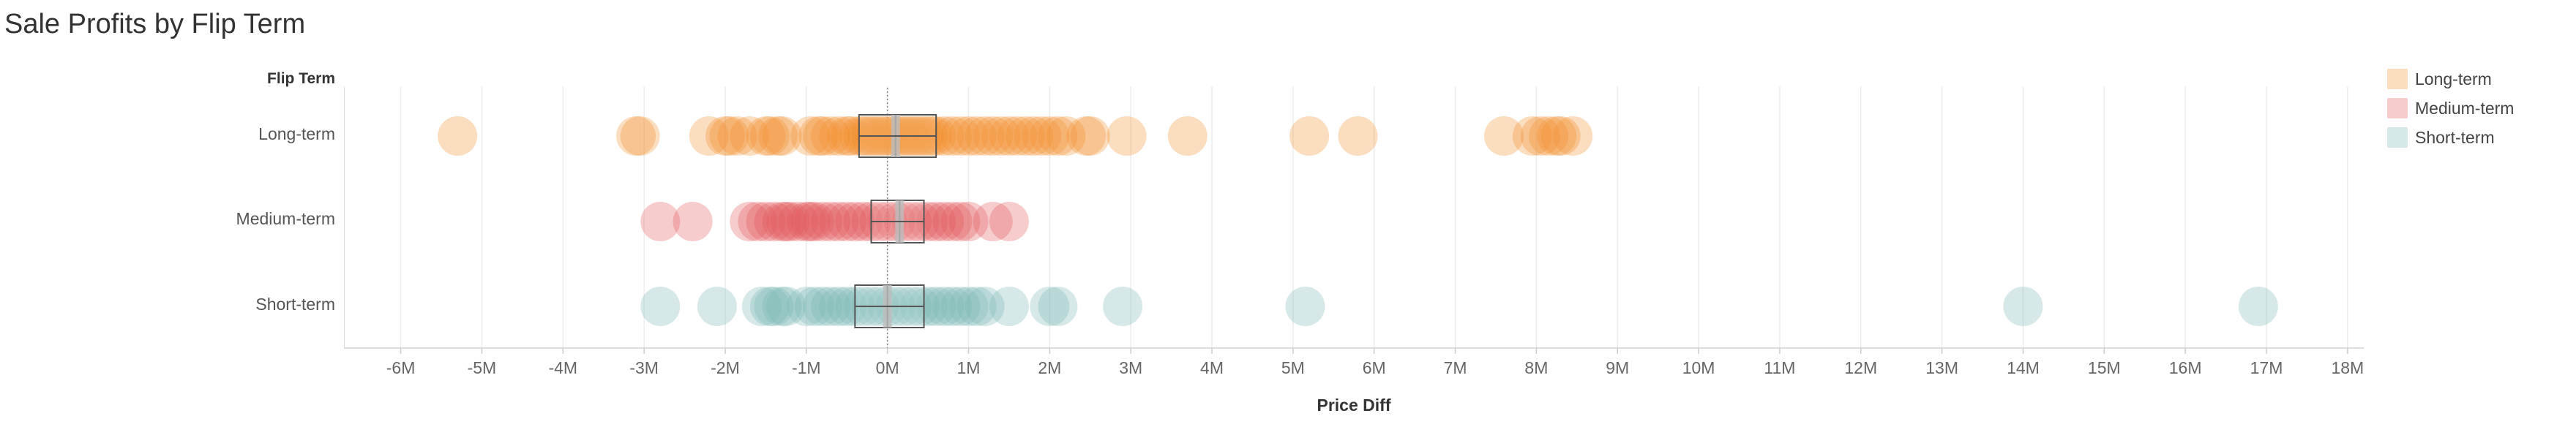 The width and height of the screenshot is (2576, 427). Describe the element at coordinates (2397, 137) in the screenshot. I see `legend-swatch-short-term` at that location.